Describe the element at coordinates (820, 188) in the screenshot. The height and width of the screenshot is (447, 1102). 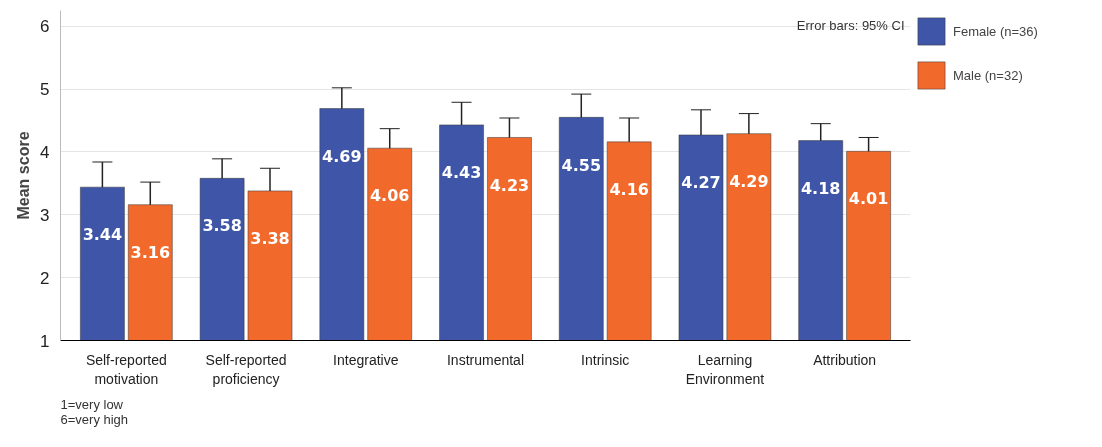
I see `data-label: 4.18` at that location.